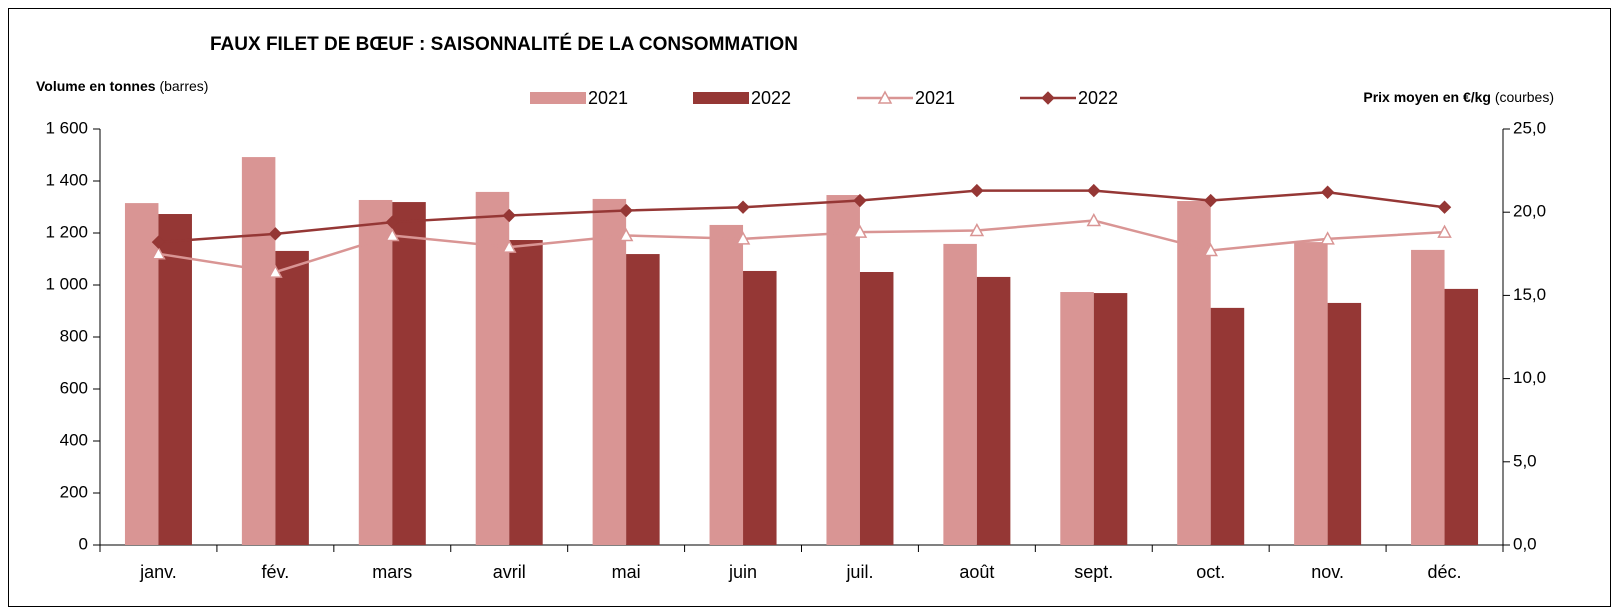 This screenshot has width=1612, height=608. What do you see at coordinates (1529, 294) in the screenshot?
I see `y2-tick-label: 15,0` at bounding box center [1529, 294].